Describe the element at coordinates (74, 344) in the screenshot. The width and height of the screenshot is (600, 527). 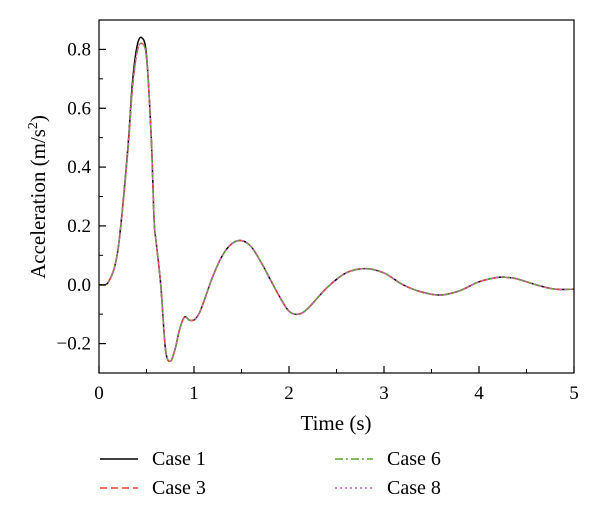
I see `y-tick-label: −0.2` at that location.